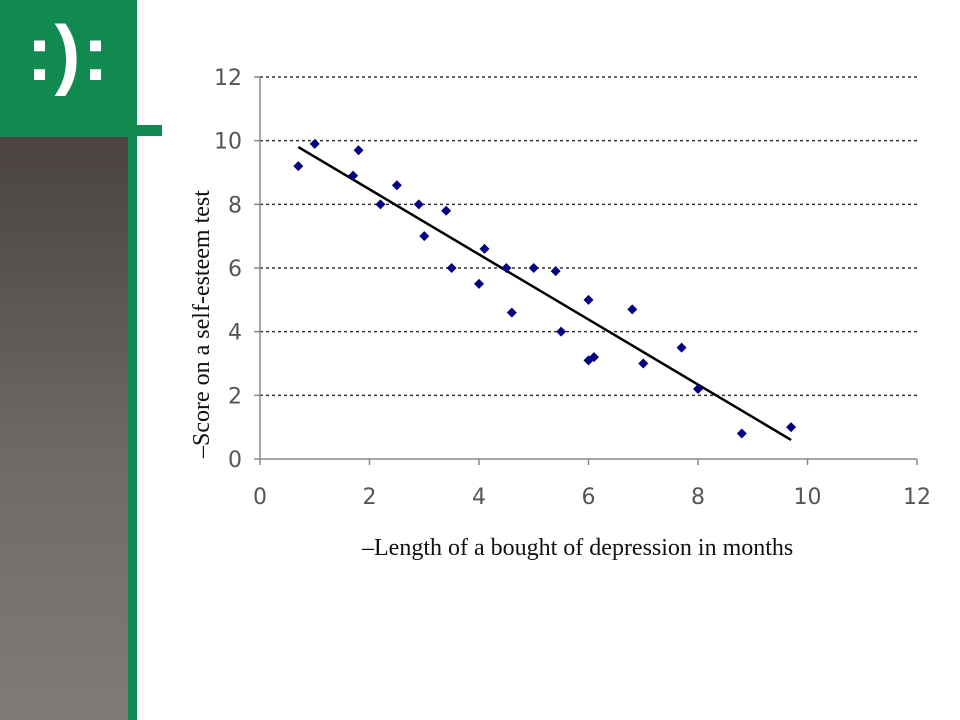 This screenshot has width=960, height=720. Describe the element at coordinates (235, 205) in the screenshot. I see `y-tick-label: 8` at that location.